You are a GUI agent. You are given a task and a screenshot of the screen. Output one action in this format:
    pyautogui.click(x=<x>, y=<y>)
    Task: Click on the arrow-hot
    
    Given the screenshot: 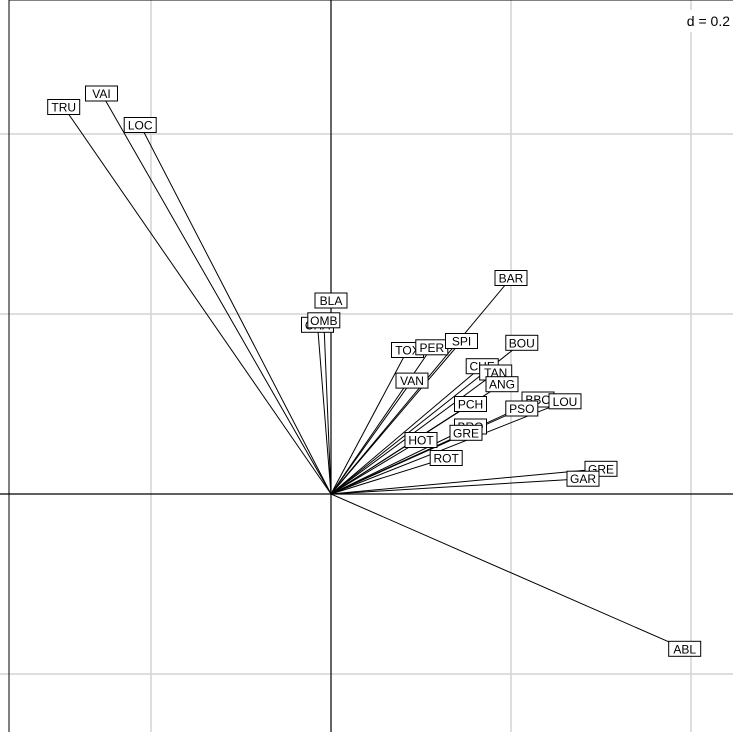 What is the action you would take?
    pyautogui.click(x=376, y=467)
    